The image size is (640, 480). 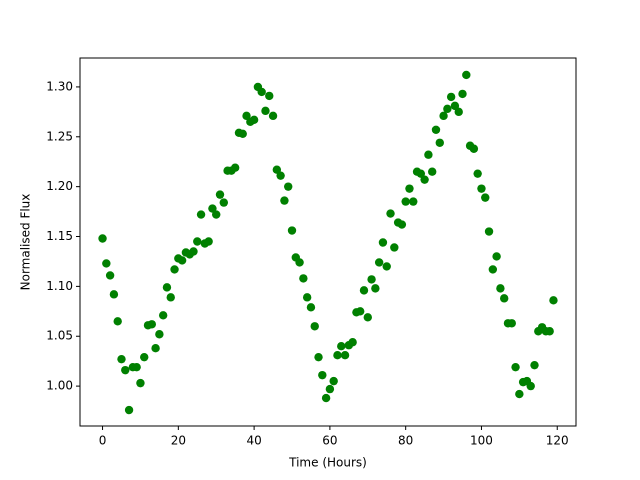 I want to click on y-axis-label: Normalised Flux, so click(x=26, y=242).